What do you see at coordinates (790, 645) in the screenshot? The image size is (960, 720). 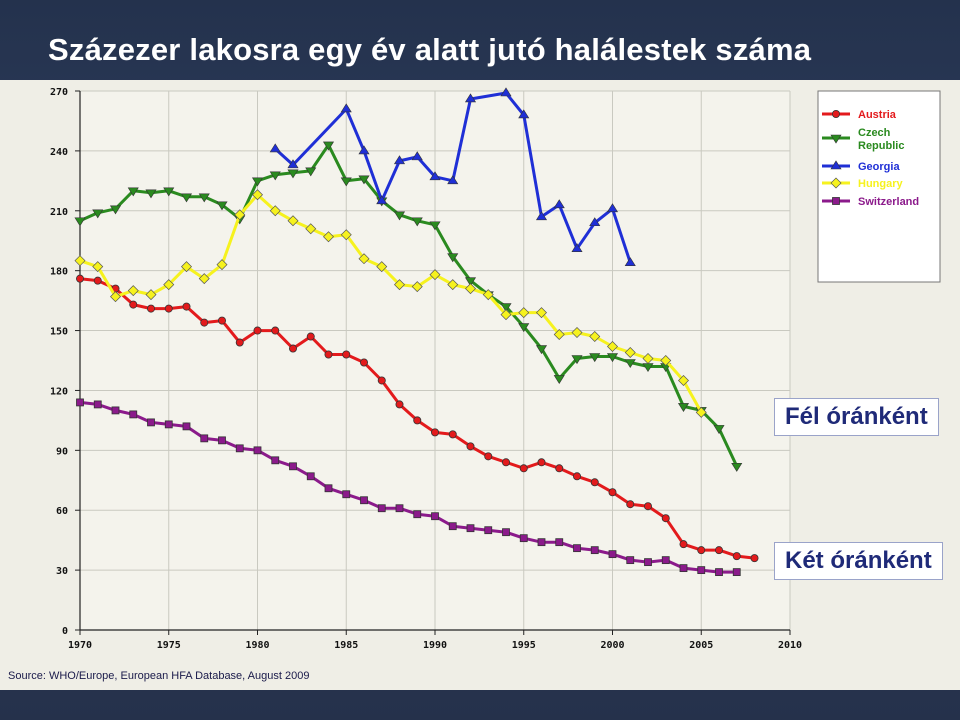 I see `x-tick-label: 2010` at bounding box center [790, 645].